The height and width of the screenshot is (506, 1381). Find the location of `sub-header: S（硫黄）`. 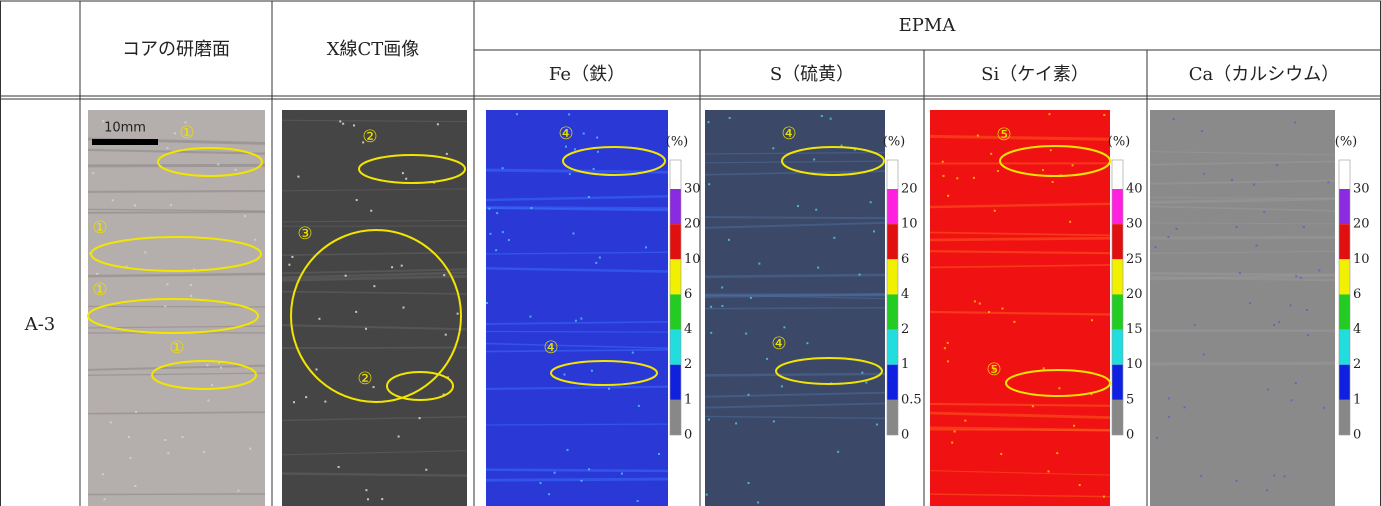

sub-header: S（硫黄） is located at coordinates (812, 74).